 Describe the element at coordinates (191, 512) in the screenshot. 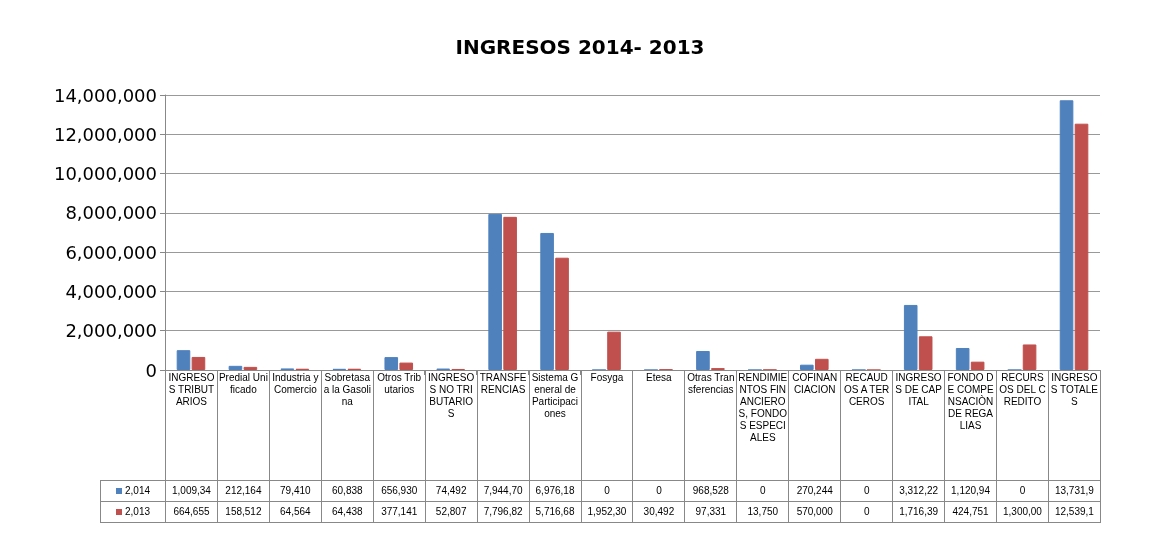

I see `data-label: 664,655` at that location.